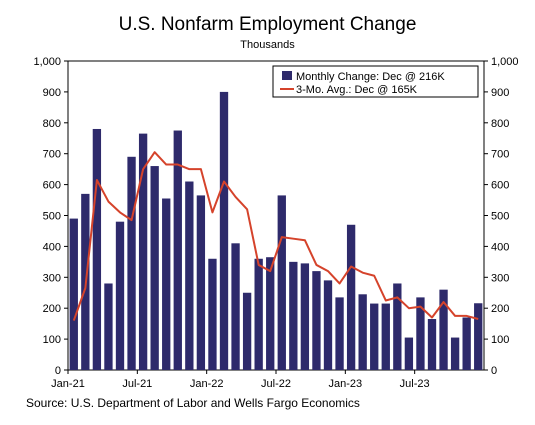 The image size is (535, 425). Describe the element at coordinates (47, 62) in the screenshot. I see `y-tick-label-left: 1,000` at that location.